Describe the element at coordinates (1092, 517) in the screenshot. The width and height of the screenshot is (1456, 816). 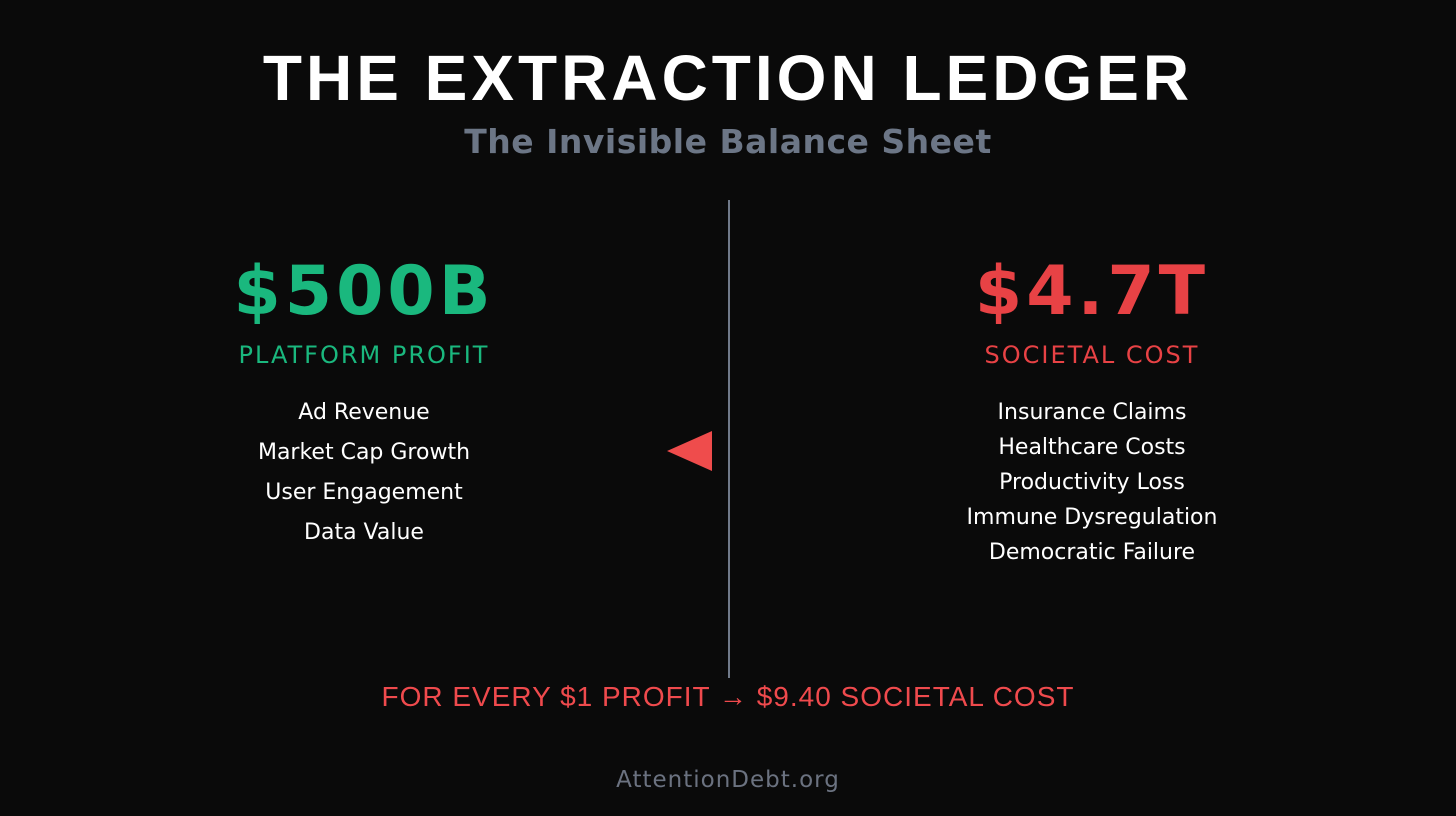
I see `list-item: Immune Dysregulation` at that location.